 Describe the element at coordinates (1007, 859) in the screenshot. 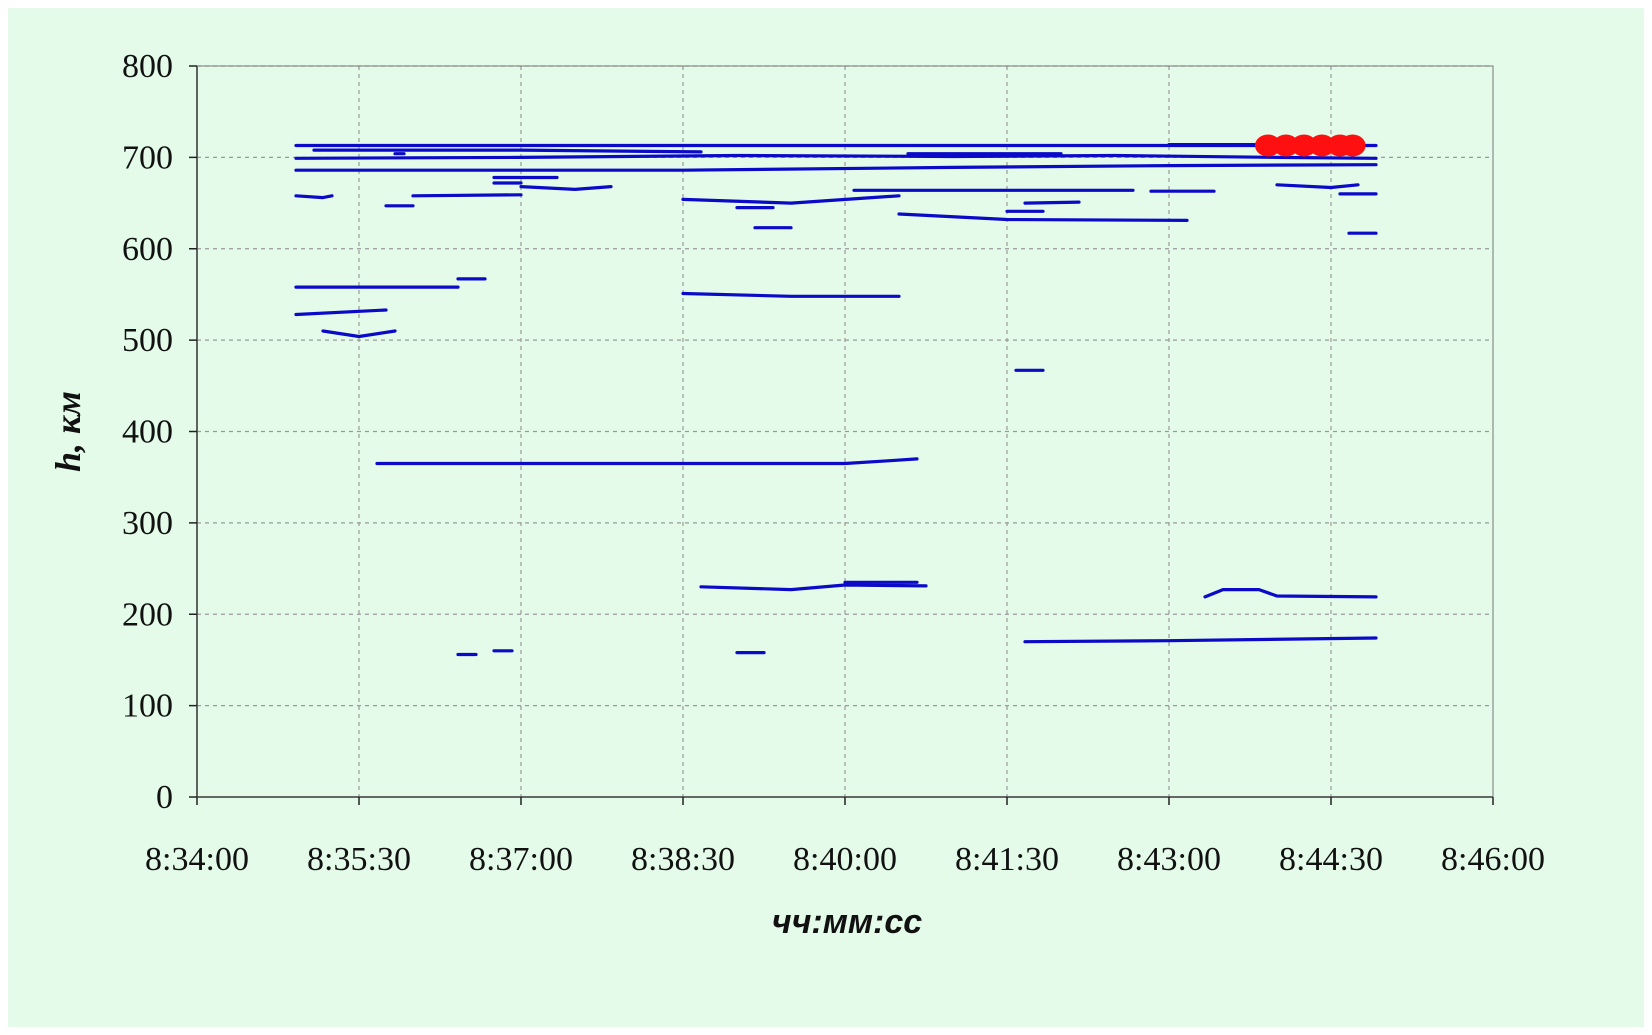

I see `x-tick-label: 8:41:30` at that location.